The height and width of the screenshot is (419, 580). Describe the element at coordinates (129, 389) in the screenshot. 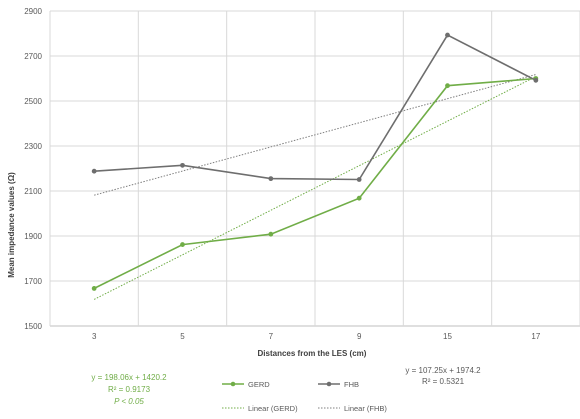

I see `gerd-r2: R² = 0.9173` at that location.